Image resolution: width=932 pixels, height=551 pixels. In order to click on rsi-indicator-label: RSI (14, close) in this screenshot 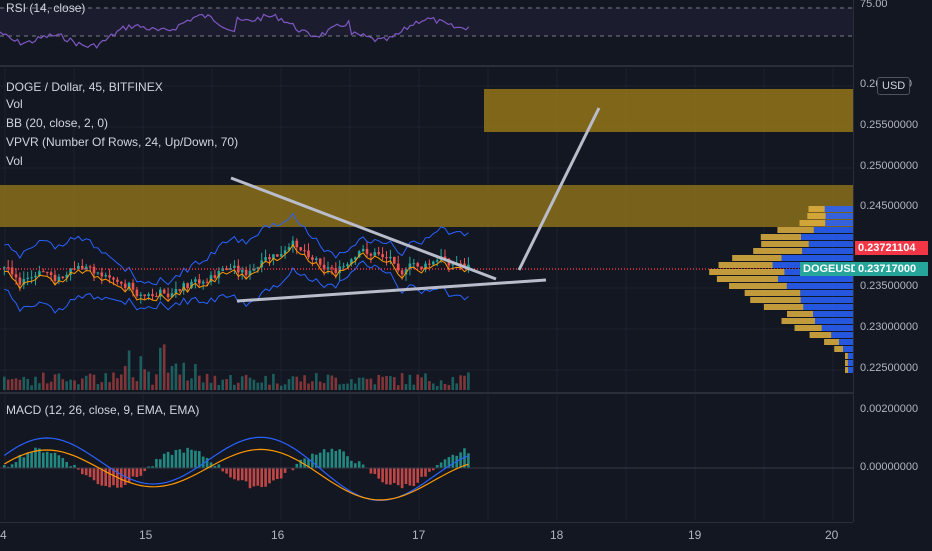, I will do `click(45, 8)`.